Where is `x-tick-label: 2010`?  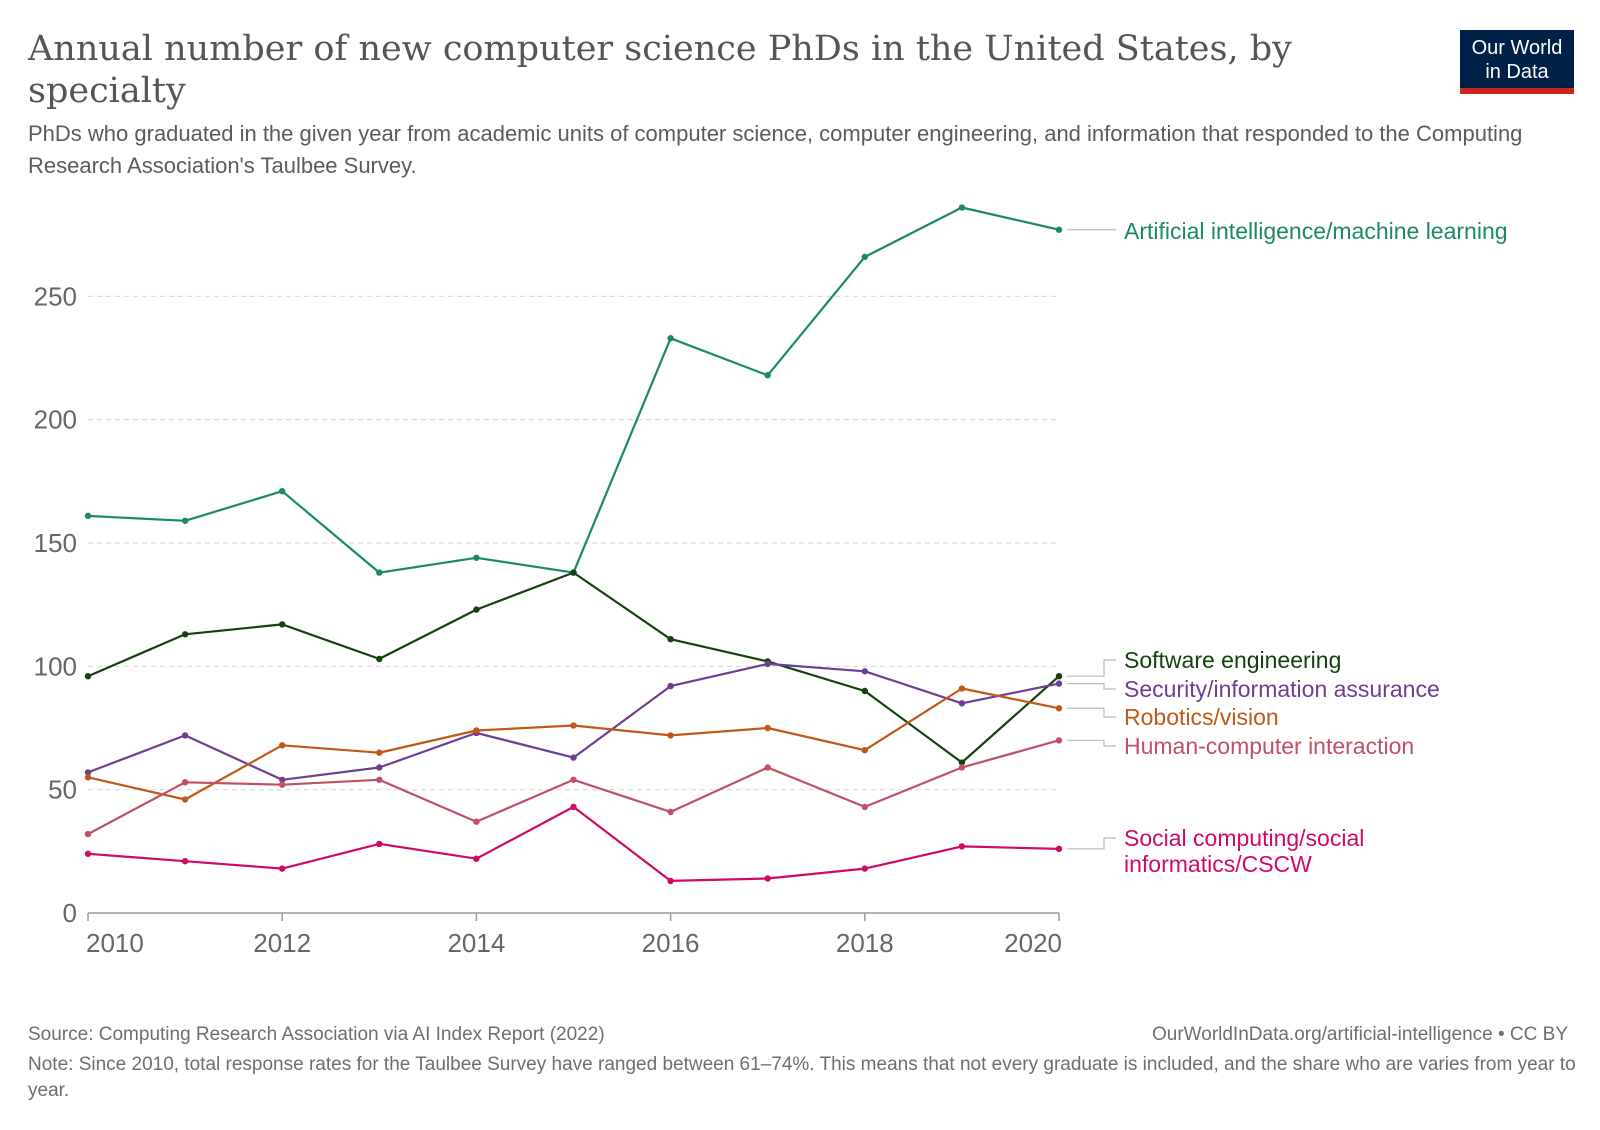
x-tick-label: 2010 is located at coordinates (115, 943).